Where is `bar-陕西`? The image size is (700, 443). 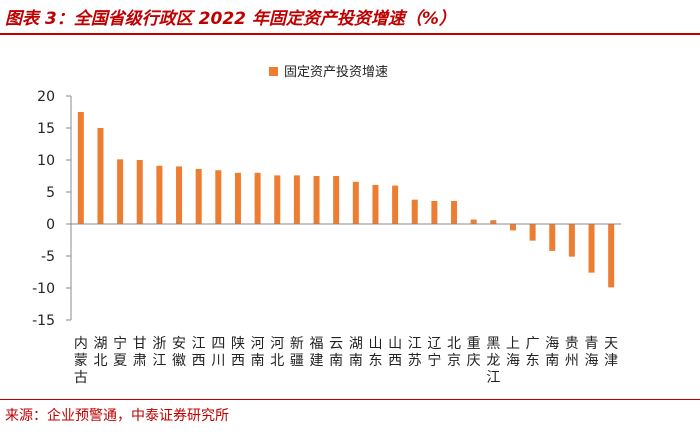
bar-陕西 is located at coordinates (237, 198).